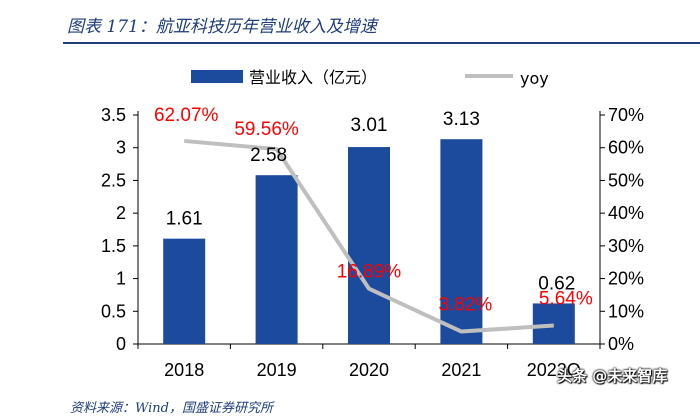  I want to click on legend-bar-swatch, so click(217, 76).